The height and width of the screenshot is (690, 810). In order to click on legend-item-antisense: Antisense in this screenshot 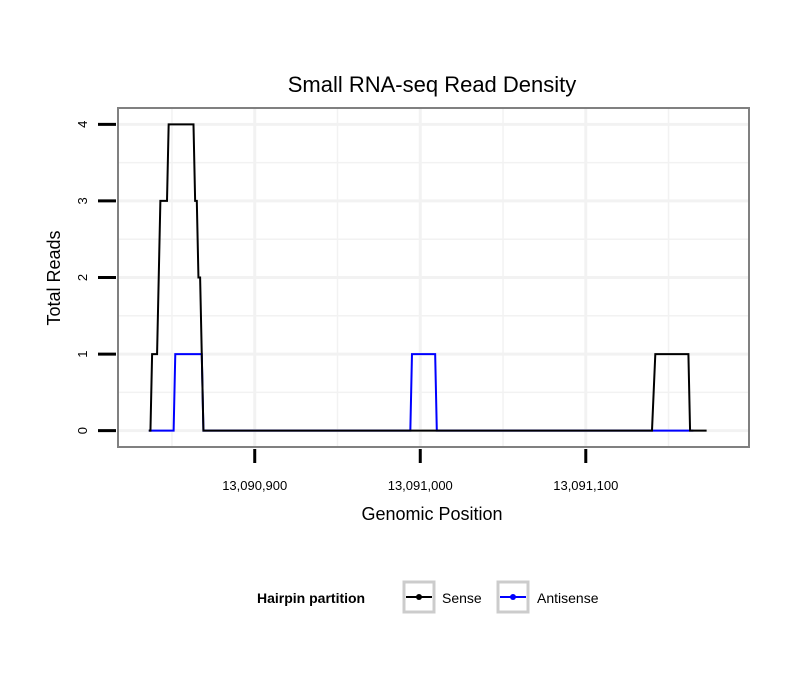, I will do `click(547, 597)`.